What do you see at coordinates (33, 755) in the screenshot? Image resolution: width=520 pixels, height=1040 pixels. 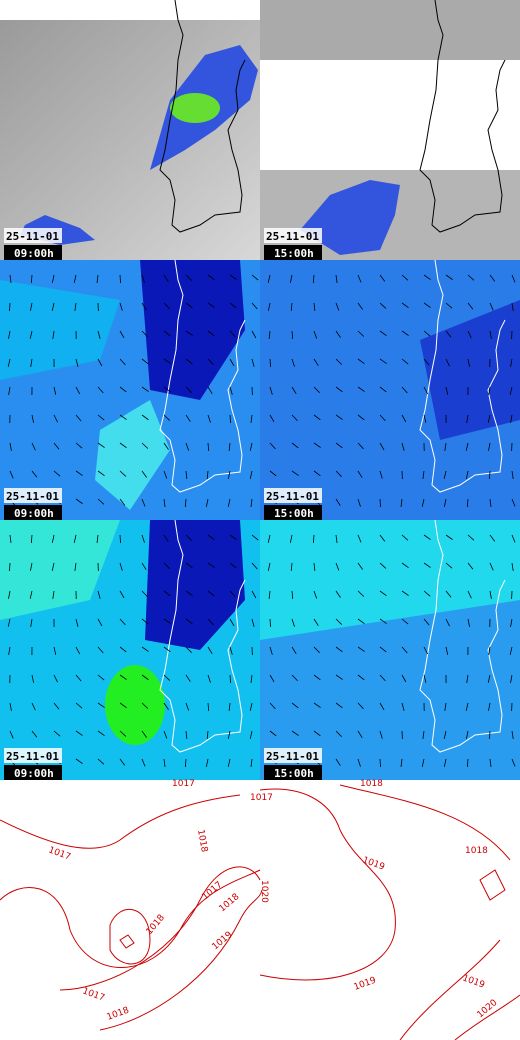 I see `date-box` at bounding box center [33, 755].